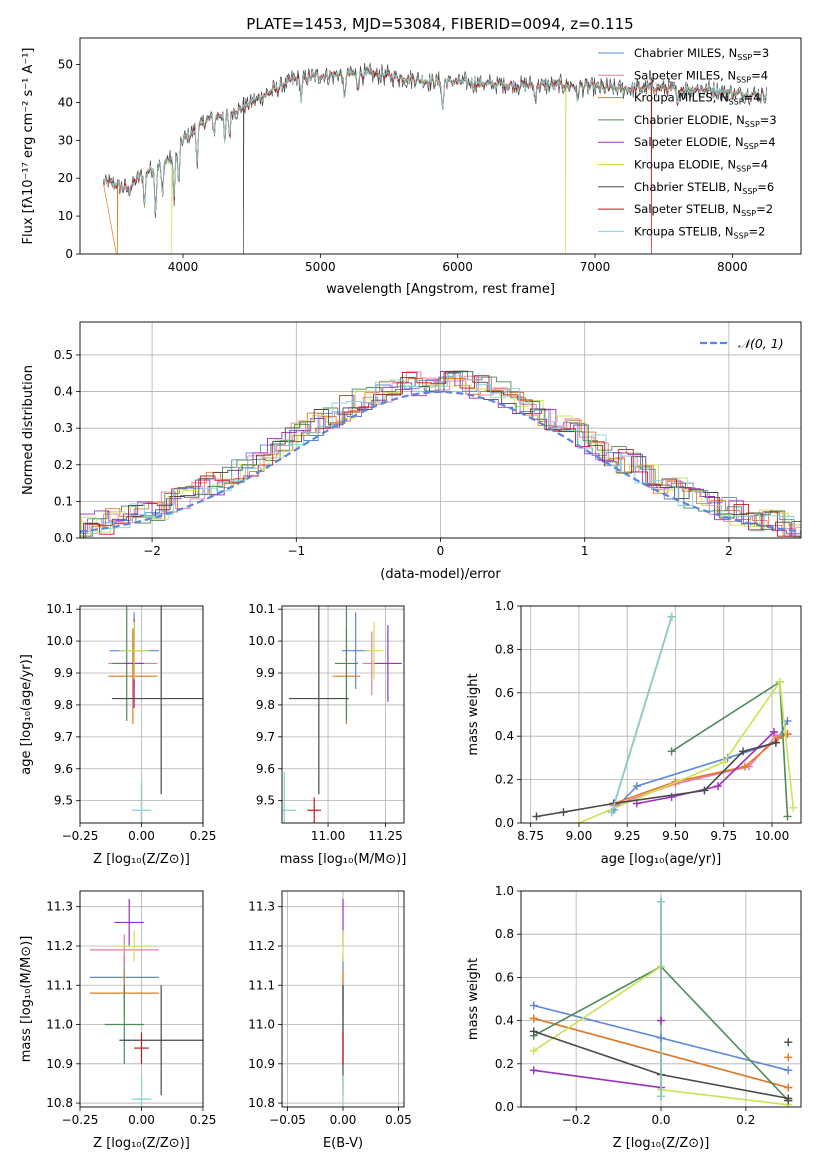 The height and width of the screenshot is (1170, 819). Describe the element at coordinates (65, 216) in the screenshot. I see `y-tick-label: 10` at that location.